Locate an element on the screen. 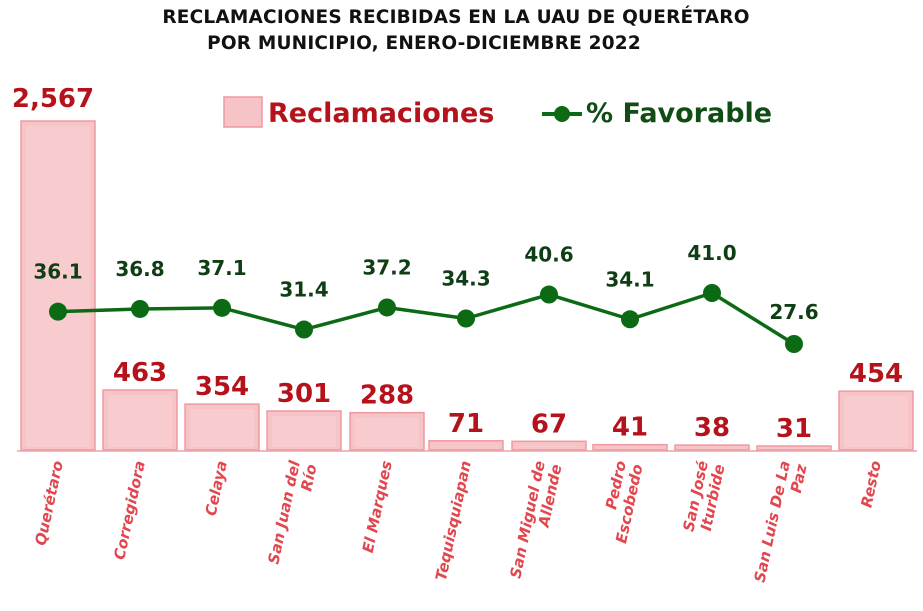 Image resolution: width=923 pixels, height=611 pixels. category-label-line: San Luis De La is located at coordinates (772, 521).